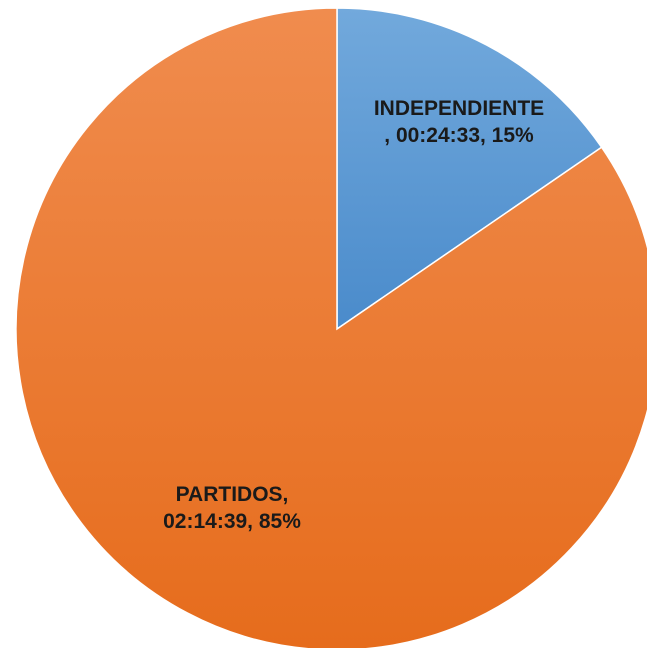 Image resolution: width=647 pixels, height=648 pixels. What do you see at coordinates (232, 508) in the screenshot?
I see `data-label-partidos: PARTIDOS, 02:14:39, 85%` at bounding box center [232, 508].